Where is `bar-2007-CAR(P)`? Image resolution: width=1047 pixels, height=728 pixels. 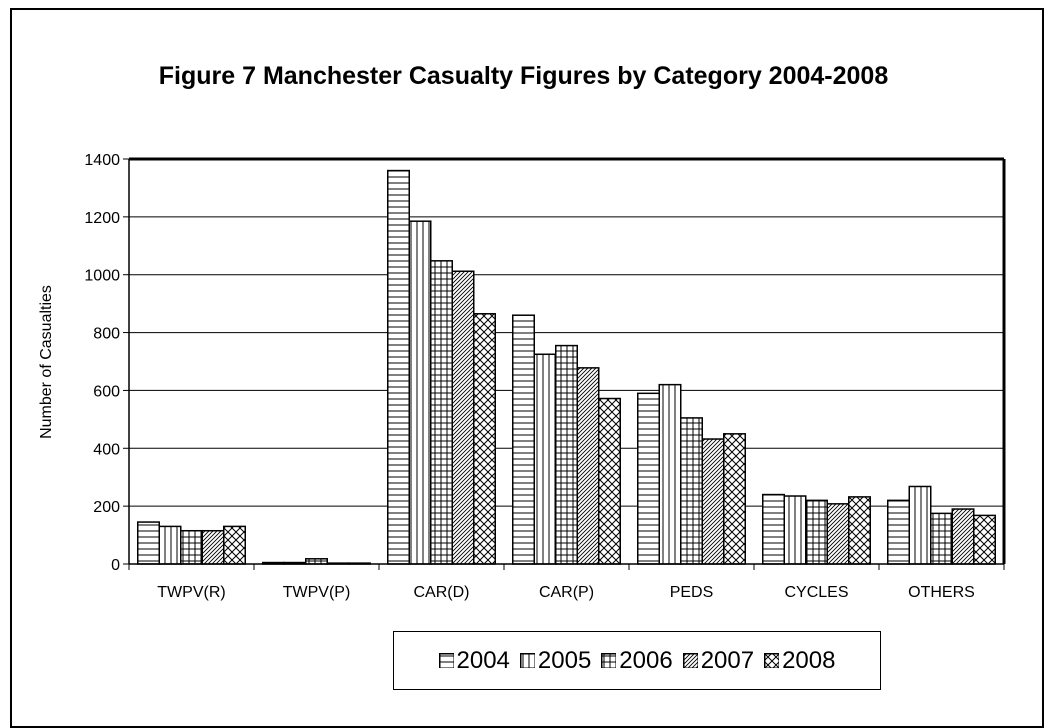 bar-2007-CAR(P) is located at coordinates (588, 466).